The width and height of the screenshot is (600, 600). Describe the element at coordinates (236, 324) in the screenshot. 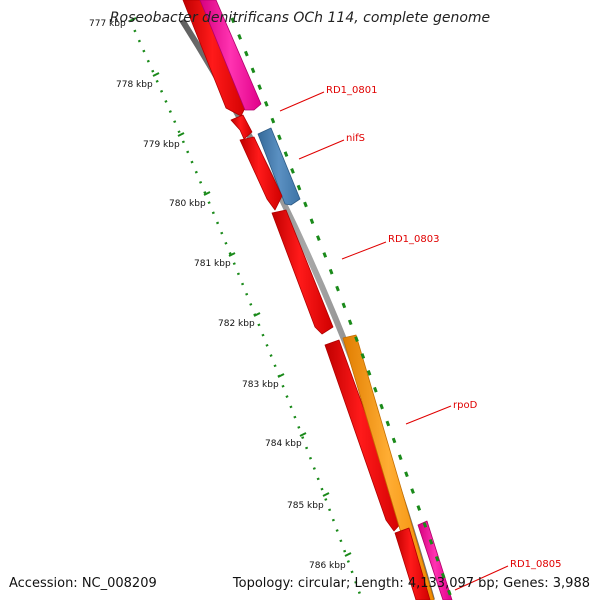

I see `tick-label-782: 782 kbp` at that location.